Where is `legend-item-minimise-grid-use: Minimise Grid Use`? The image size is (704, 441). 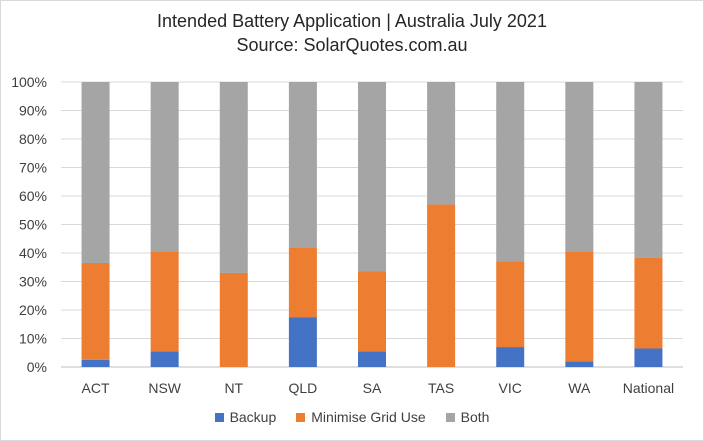 legend-item-minimise-grid-use: Minimise Grid Use is located at coordinates (361, 417).